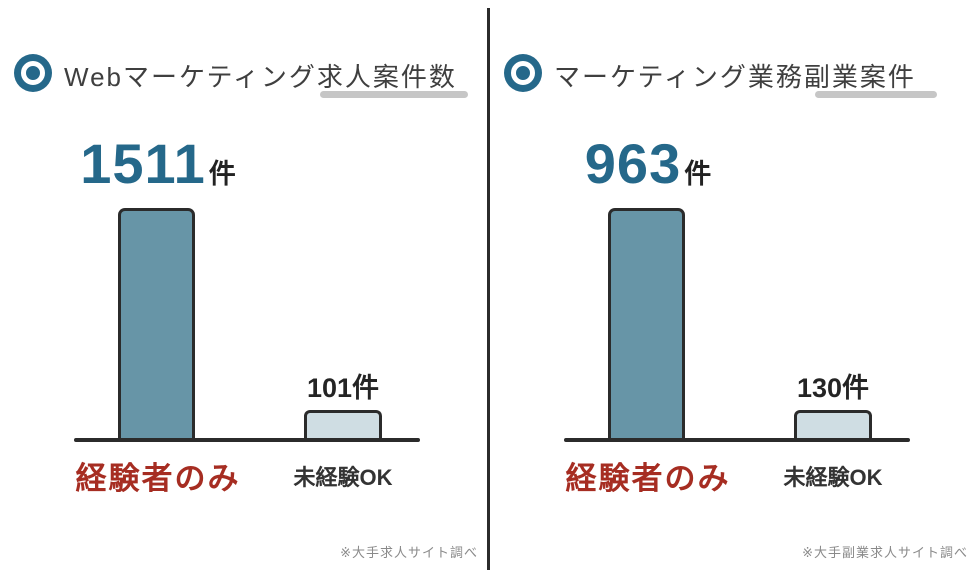 This screenshot has width=980, height=580. What do you see at coordinates (833, 388) in the screenshot?
I see `bar-value-label-no-experience: 130件` at bounding box center [833, 388].